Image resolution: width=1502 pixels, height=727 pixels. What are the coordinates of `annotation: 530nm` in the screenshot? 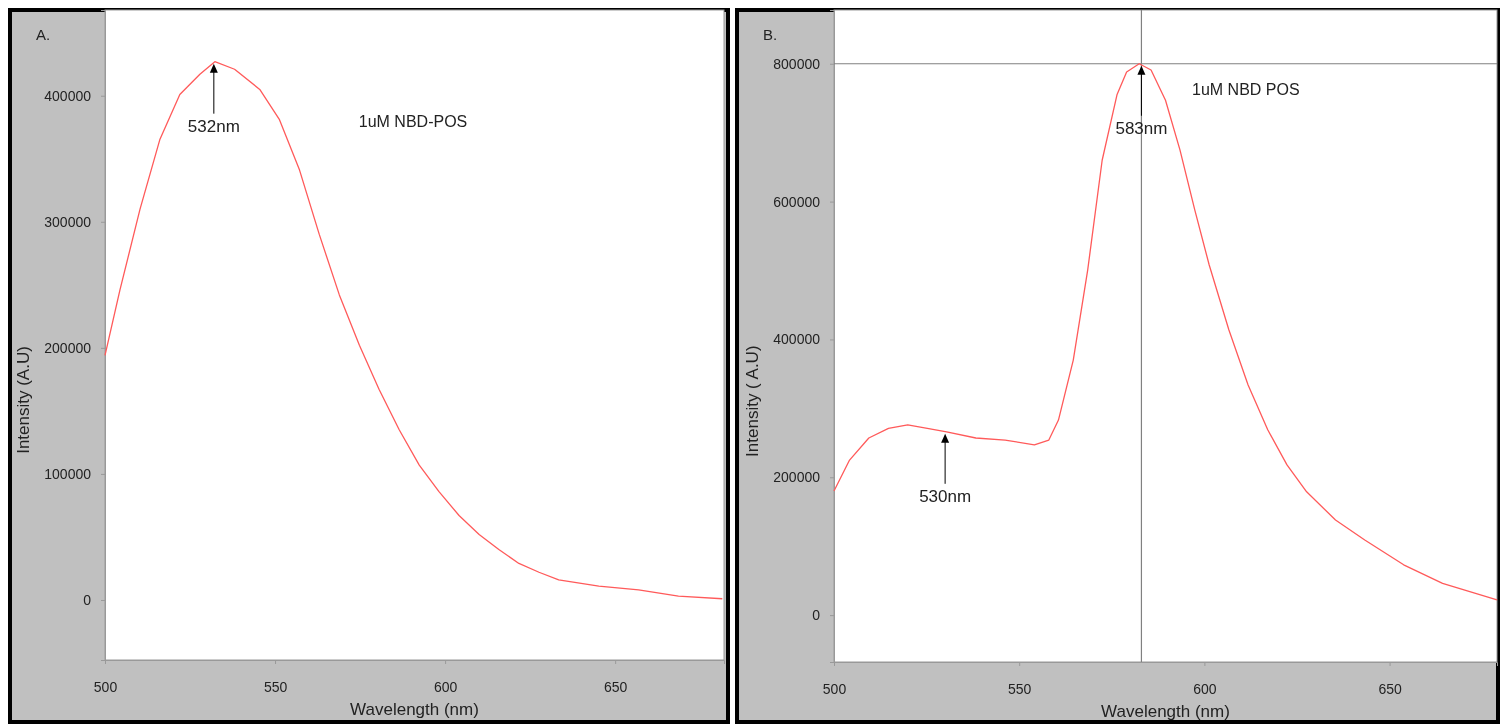 It's located at (945, 496).